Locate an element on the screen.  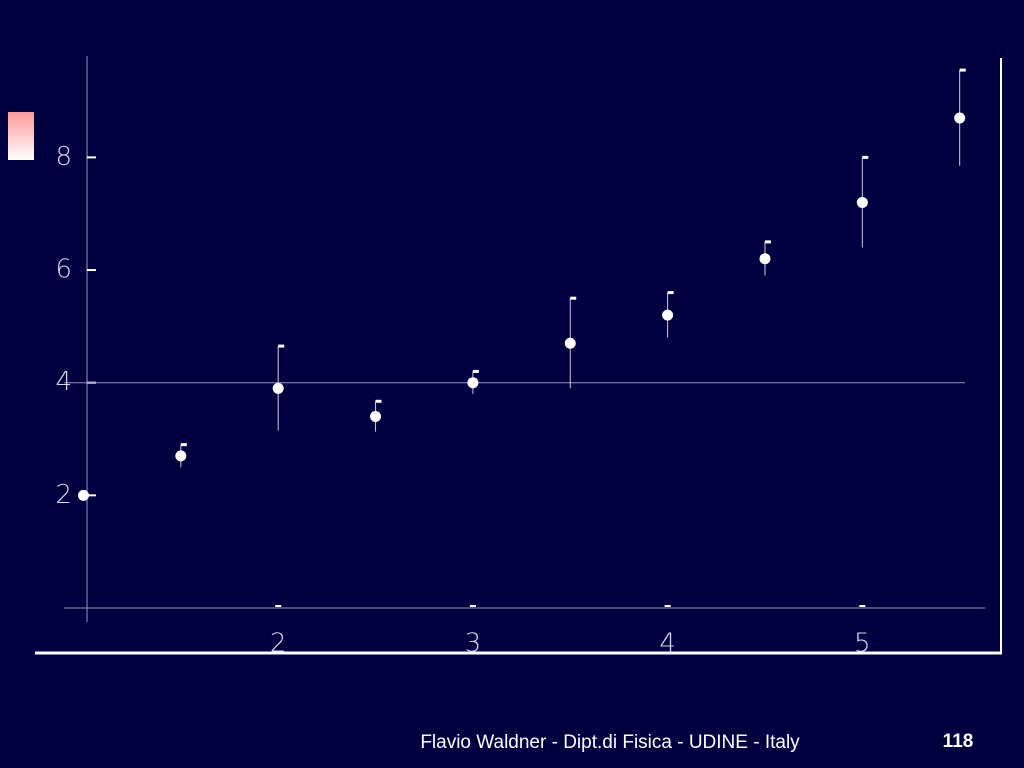
x-tick-label: 4 is located at coordinates (667, 644).